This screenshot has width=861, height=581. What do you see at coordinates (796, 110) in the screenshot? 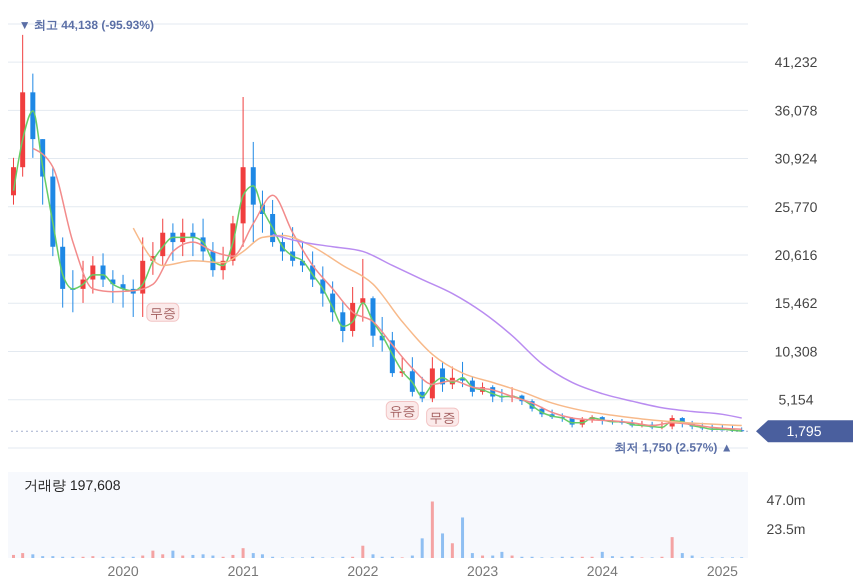
I see `y-tick-label: 36,078` at bounding box center [796, 110].